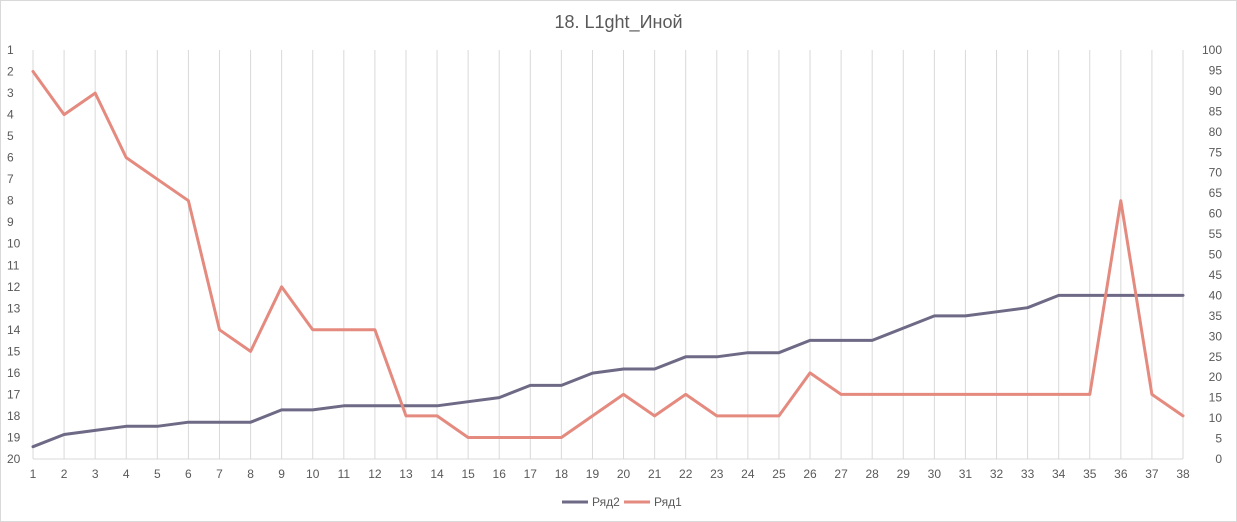 Image resolution: width=1237 pixels, height=522 pixels. I want to click on x-tick-label: 36, so click(1121, 474).